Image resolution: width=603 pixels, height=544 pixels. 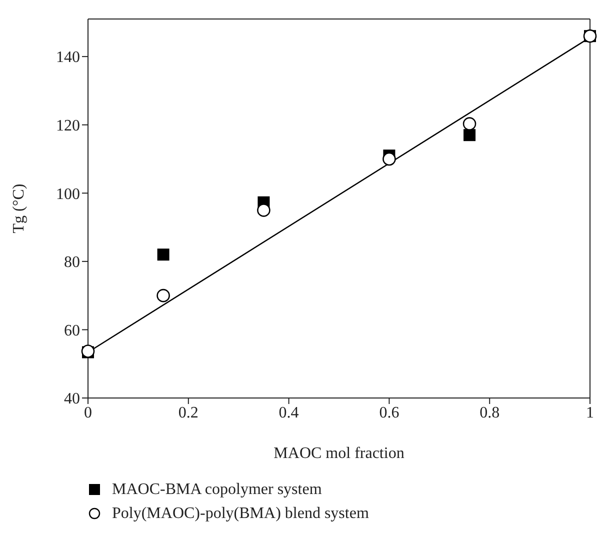 I want to click on x-tick-label: 0.6, so click(x=389, y=413).